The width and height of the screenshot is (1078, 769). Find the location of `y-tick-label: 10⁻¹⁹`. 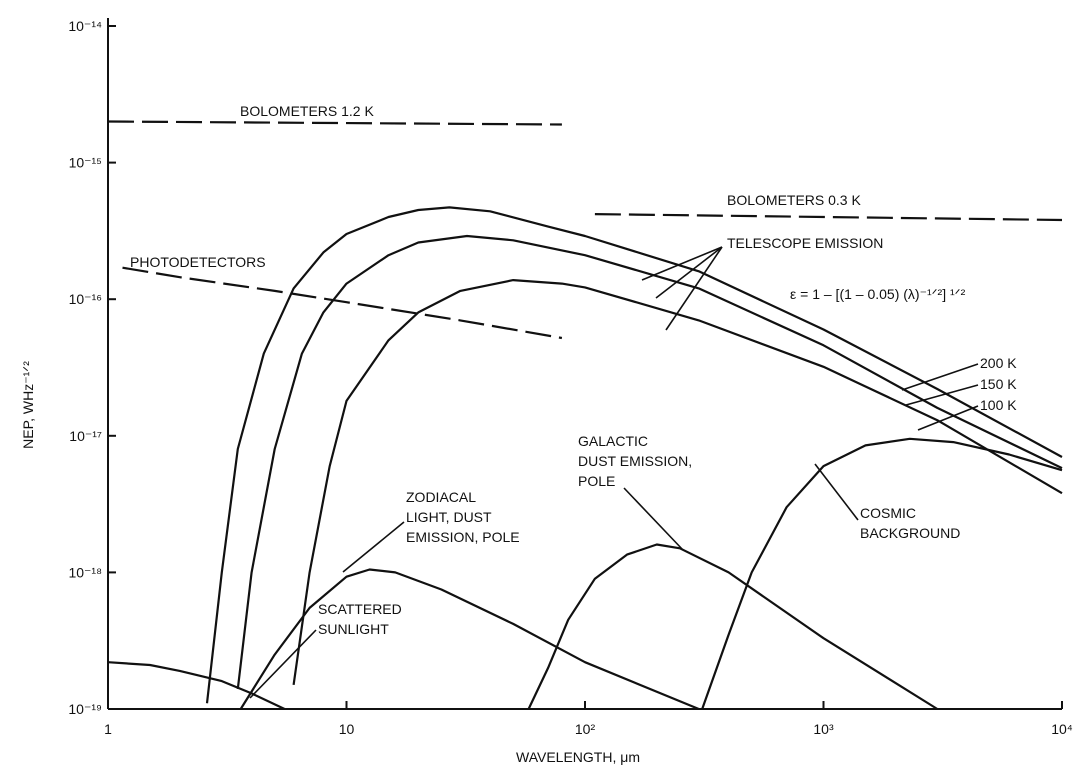

y-tick-label: 10⁻¹⁹ is located at coordinates (85, 709).